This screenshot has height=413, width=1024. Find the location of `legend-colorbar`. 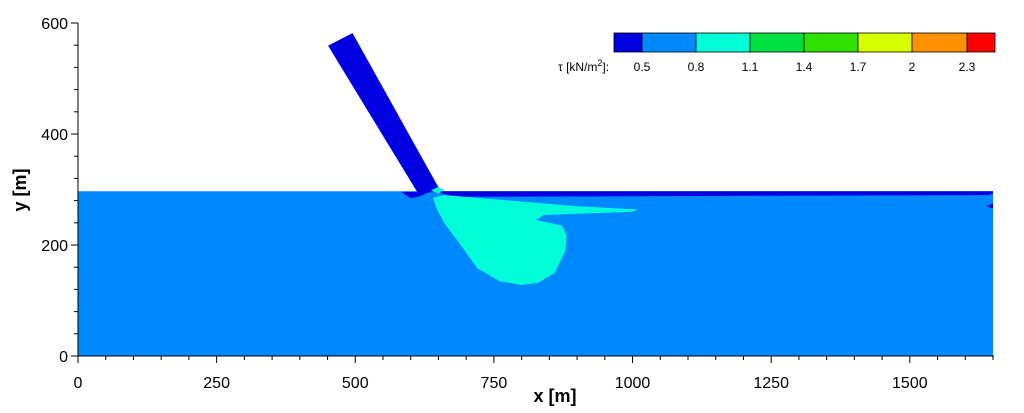

legend-colorbar is located at coordinates (804, 42).